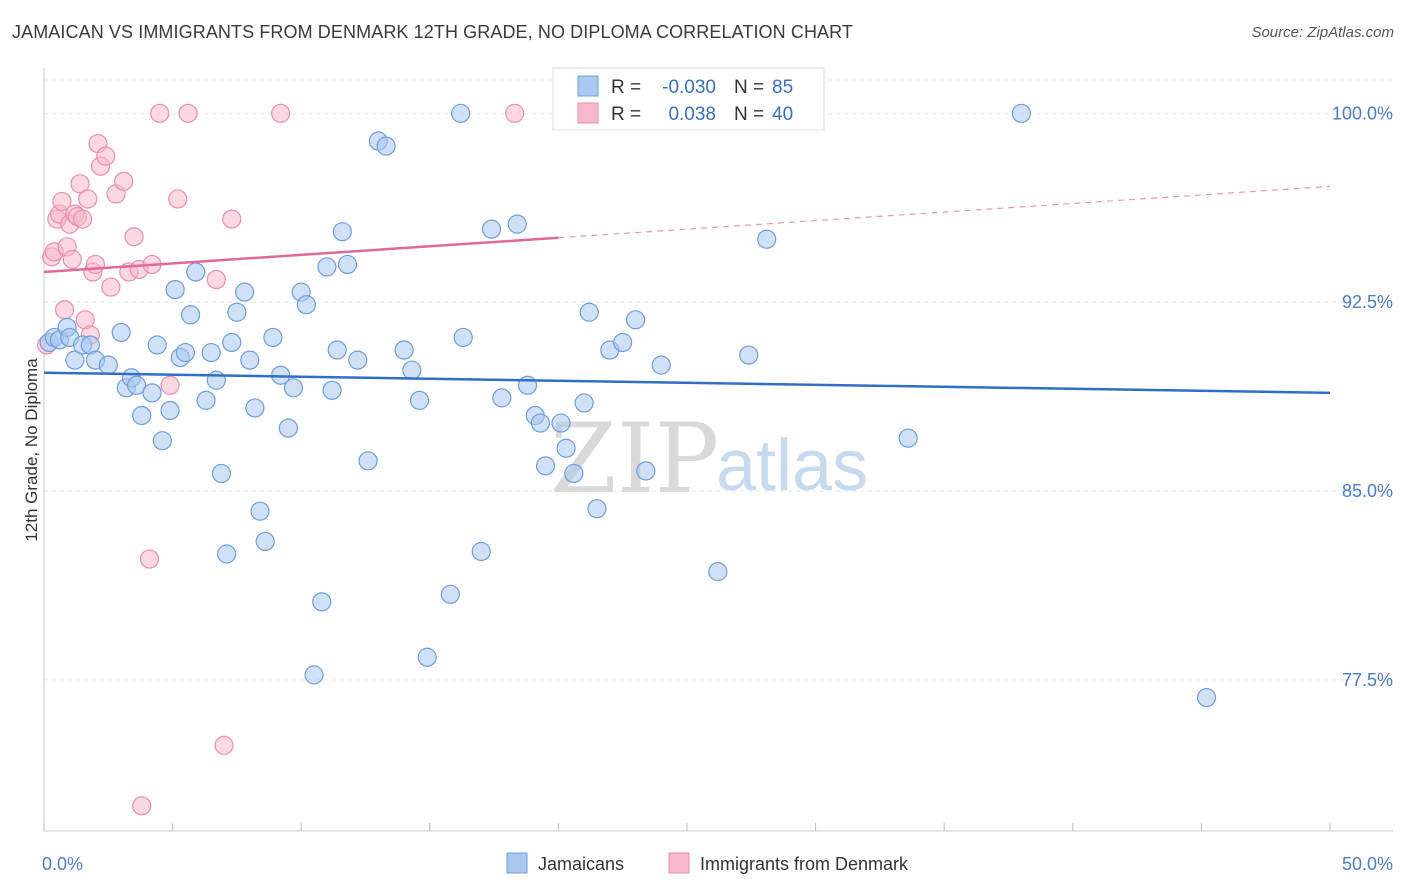 Image resolution: width=1406 pixels, height=892 pixels. Describe the element at coordinates (517, 863) in the screenshot. I see `legend-bottom-swatch-jamaicans` at that location.